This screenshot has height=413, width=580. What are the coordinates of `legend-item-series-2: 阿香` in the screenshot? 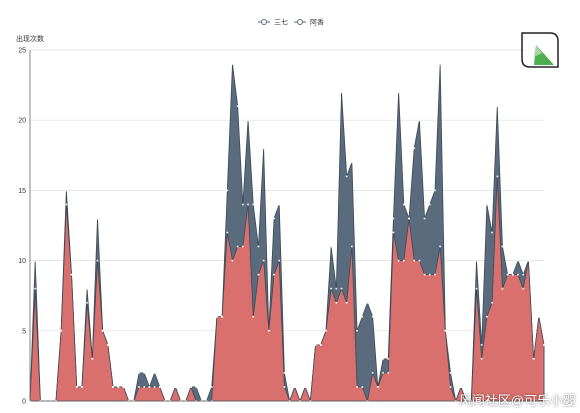 It's located at (309, 22).